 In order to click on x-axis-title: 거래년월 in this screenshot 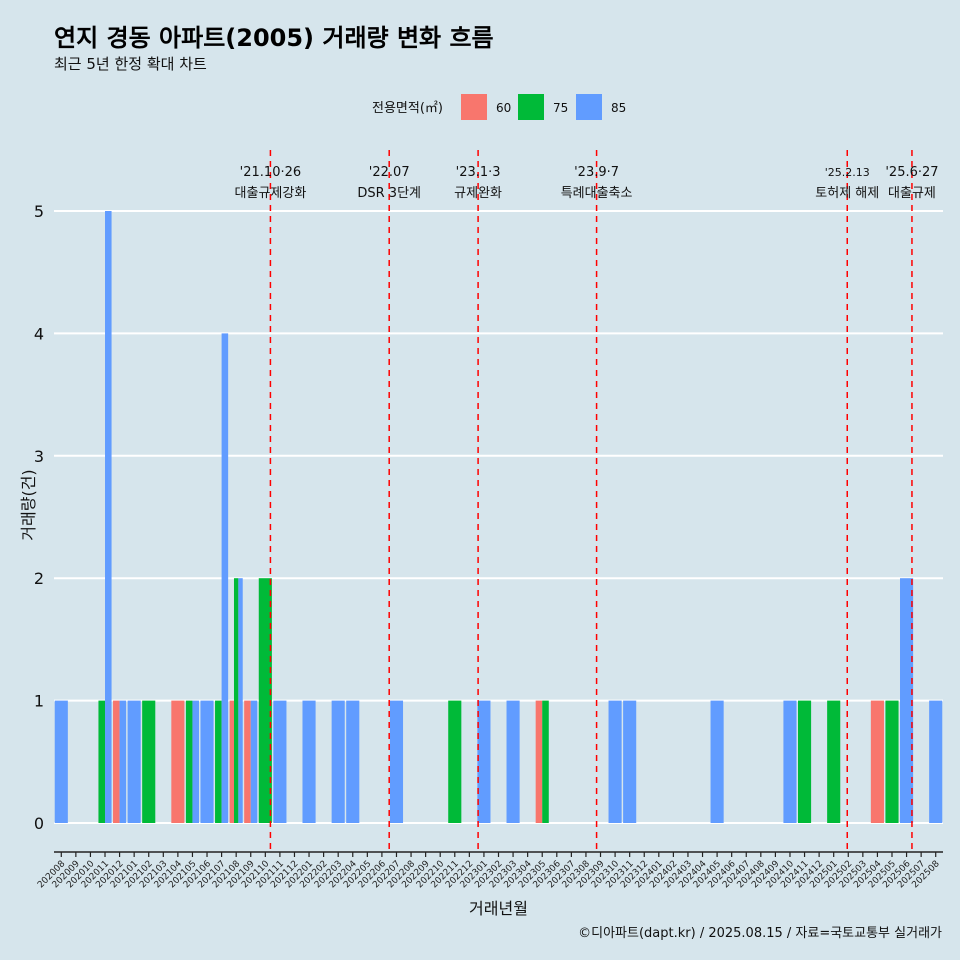, I will do `click(498, 908)`.